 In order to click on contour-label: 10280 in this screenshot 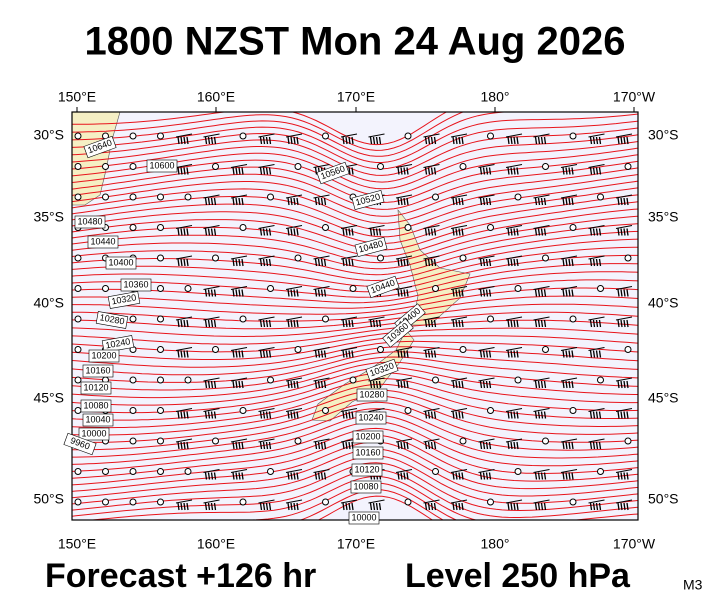, I will do `click(372, 395)`.